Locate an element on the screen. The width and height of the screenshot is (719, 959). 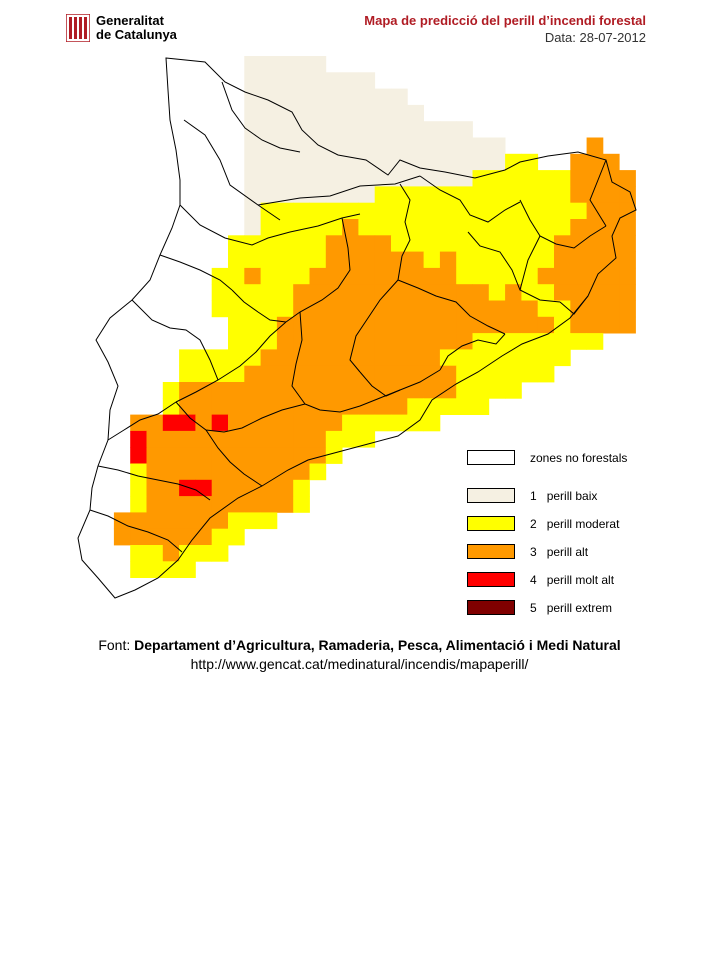
legend-swatch is located at coordinates (491, 579).